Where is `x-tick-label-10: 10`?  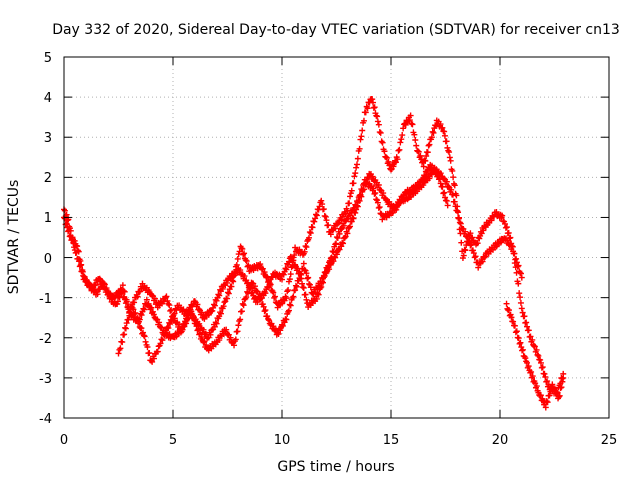
x-tick-label-10: 10 is located at coordinates (282, 440).